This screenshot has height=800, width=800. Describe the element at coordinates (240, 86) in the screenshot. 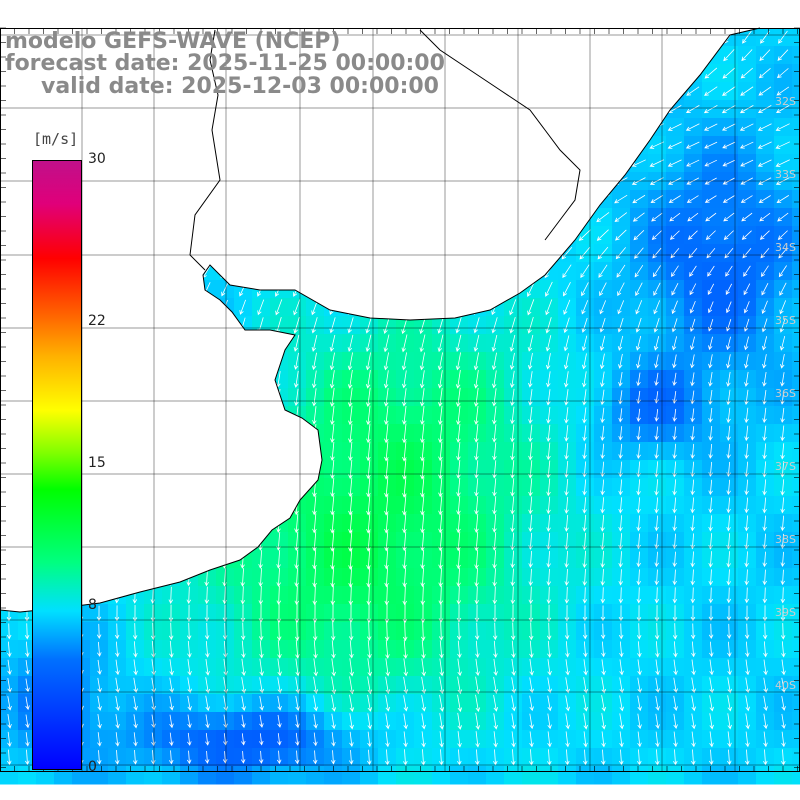

I see `valid-date: valid date: 2025-12-03 00:00:00` at that location.